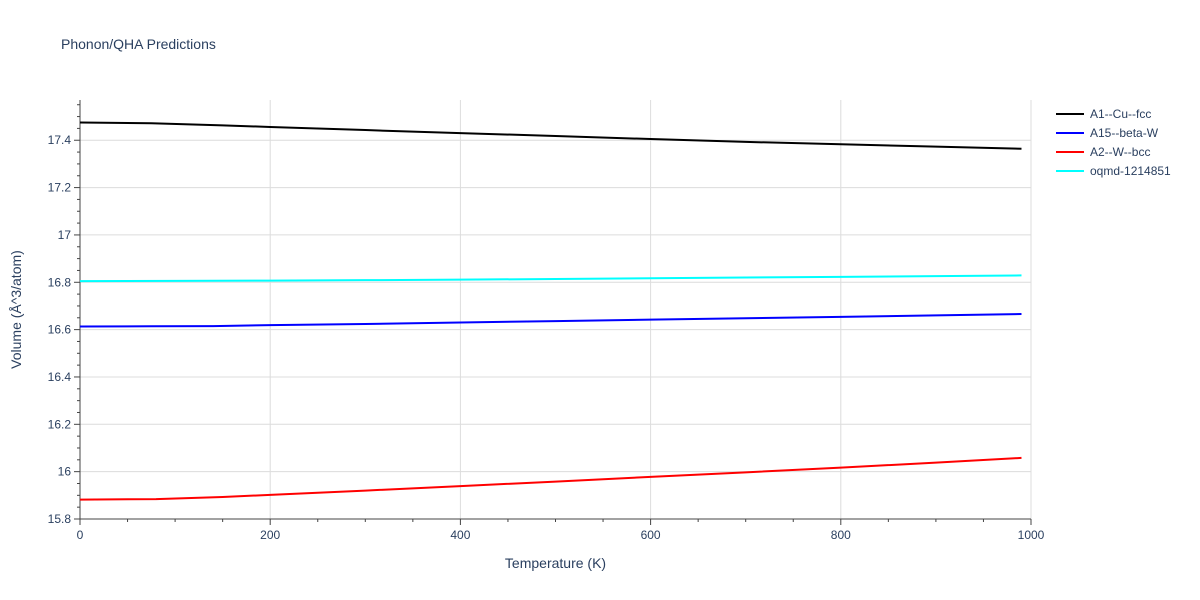  What do you see at coordinates (841, 535) in the screenshot?
I see `x-tick-label: 800` at bounding box center [841, 535].